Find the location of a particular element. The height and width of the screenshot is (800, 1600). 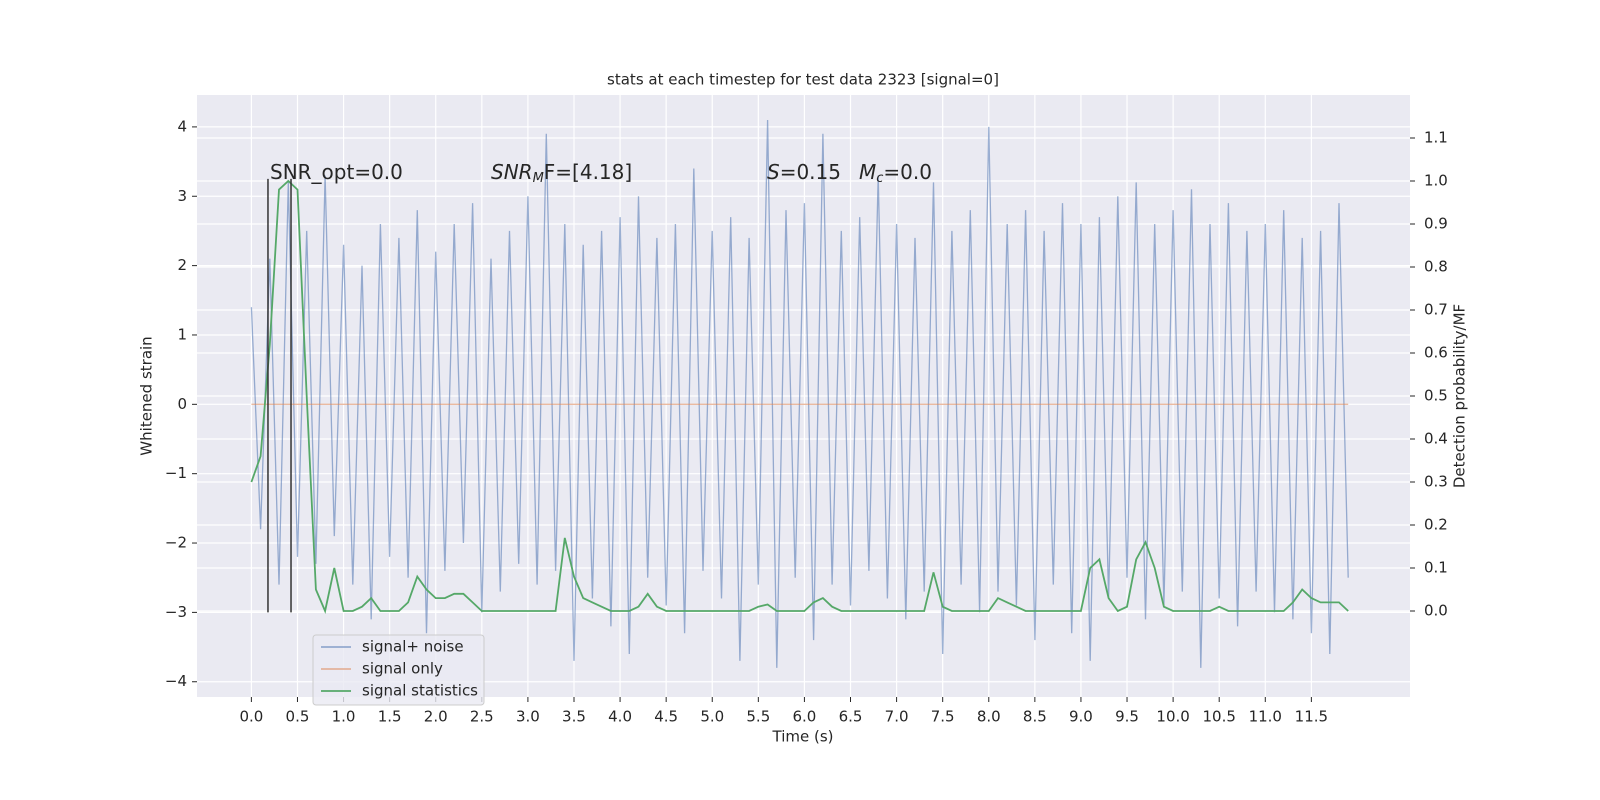

y2-axis-label: Detection probability/MF is located at coordinates (1460, 396).